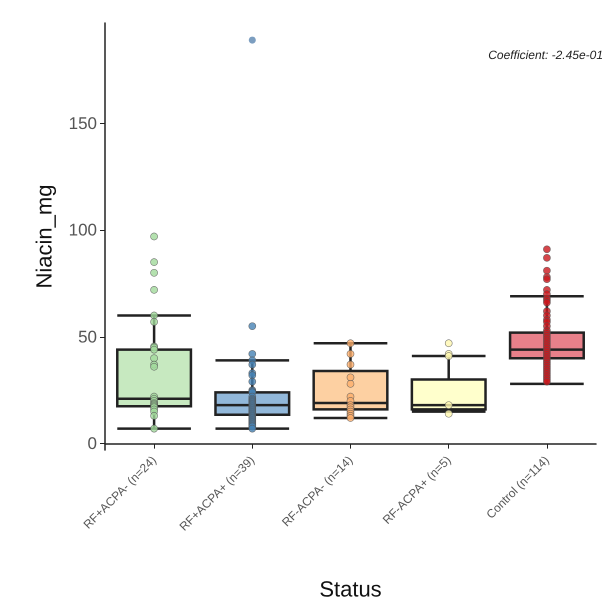 This screenshot has width=616, height=613. What do you see at coordinates (350, 589) in the screenshot?
I see `x-axis-title: Status` at bounding box center [350, 589].